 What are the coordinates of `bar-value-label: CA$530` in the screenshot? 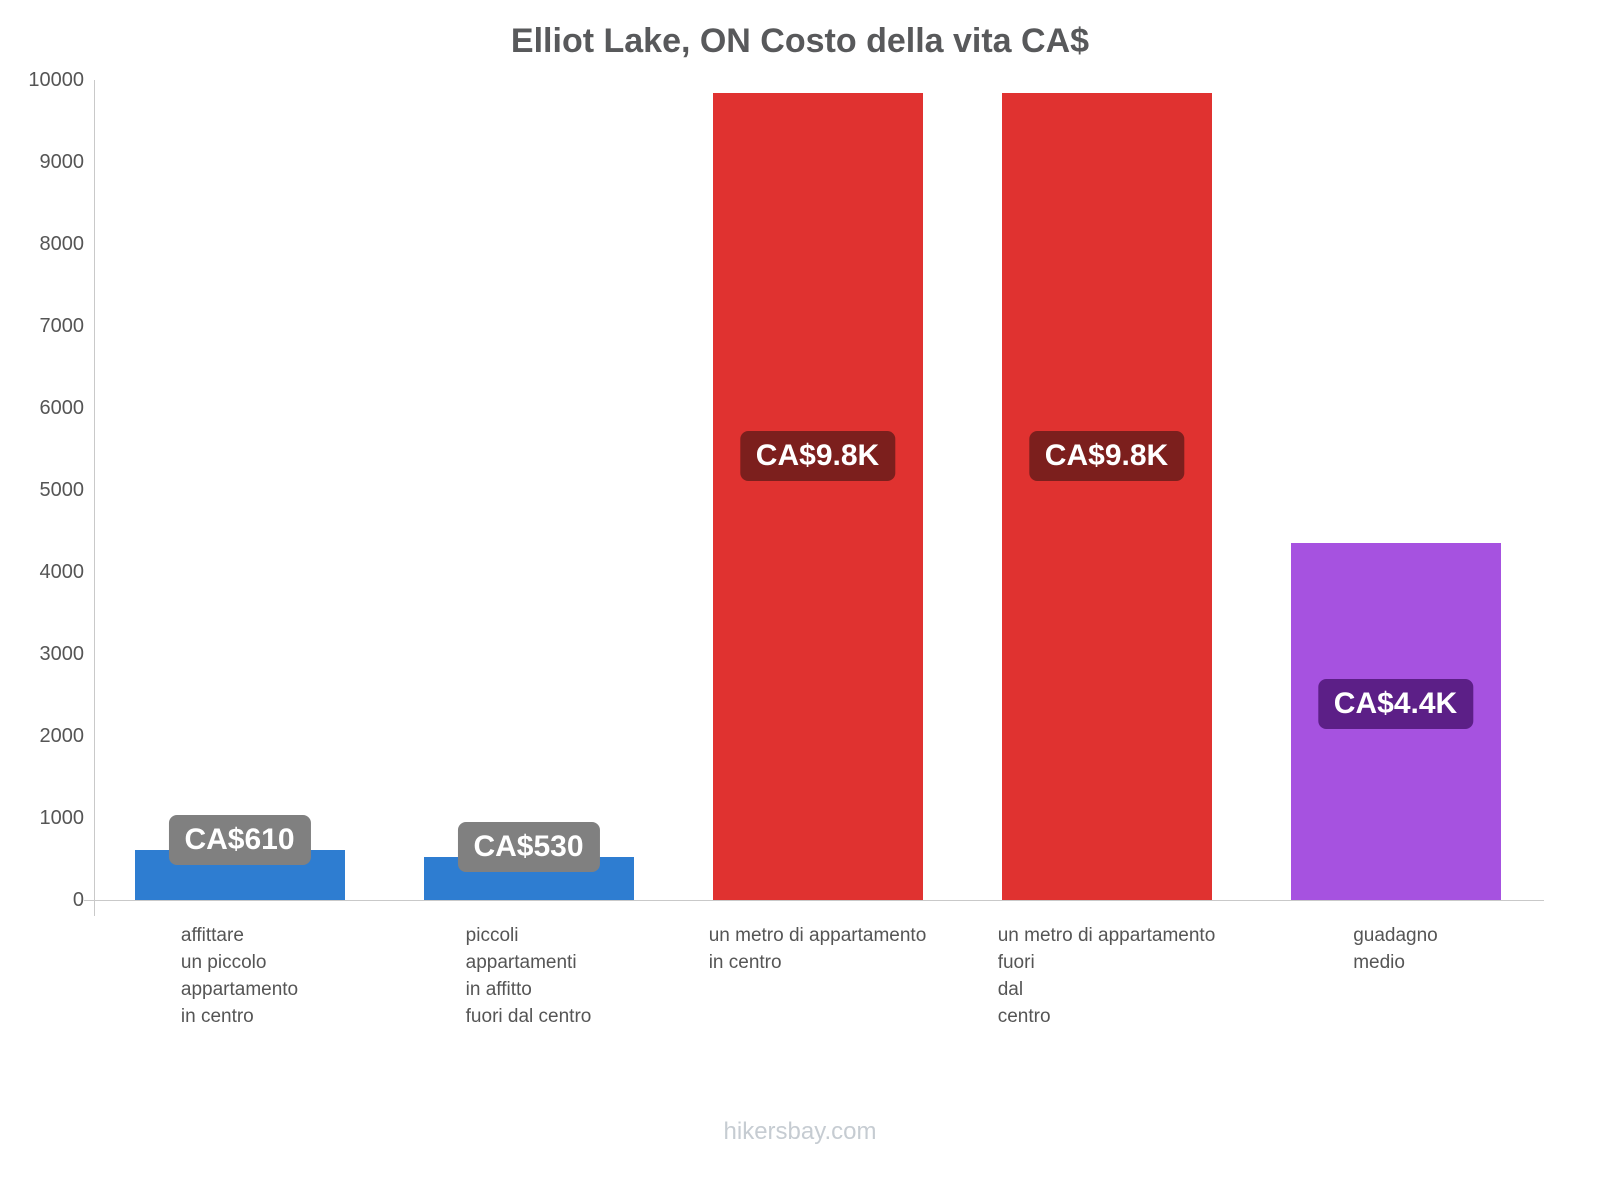 It's located at (528, 847).